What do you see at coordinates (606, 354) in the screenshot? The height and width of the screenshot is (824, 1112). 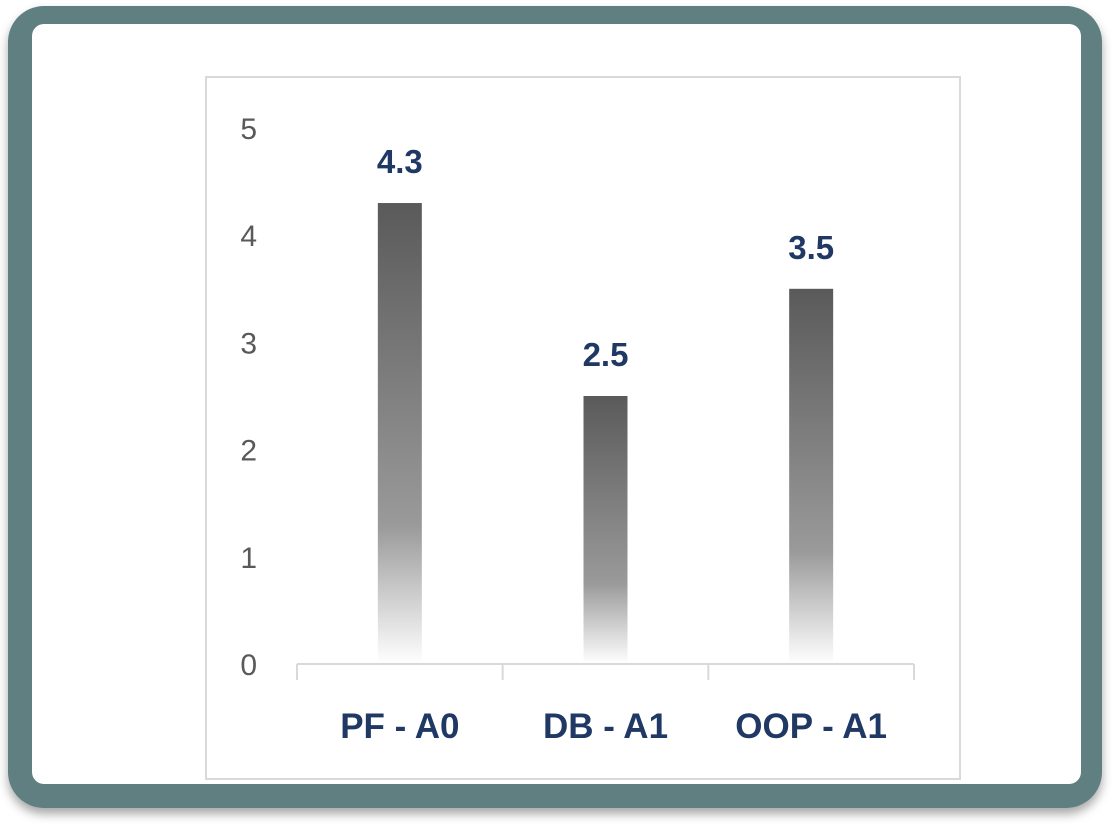 I see `data-label: 2.5` at bounding box center [606, 354].